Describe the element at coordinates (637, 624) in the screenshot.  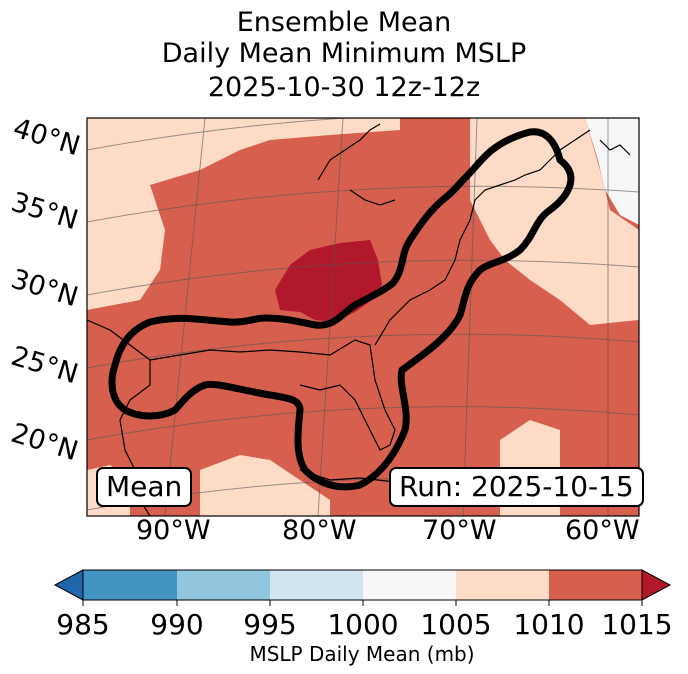
I see `colorbar-tick-1015: 1015` at that location.